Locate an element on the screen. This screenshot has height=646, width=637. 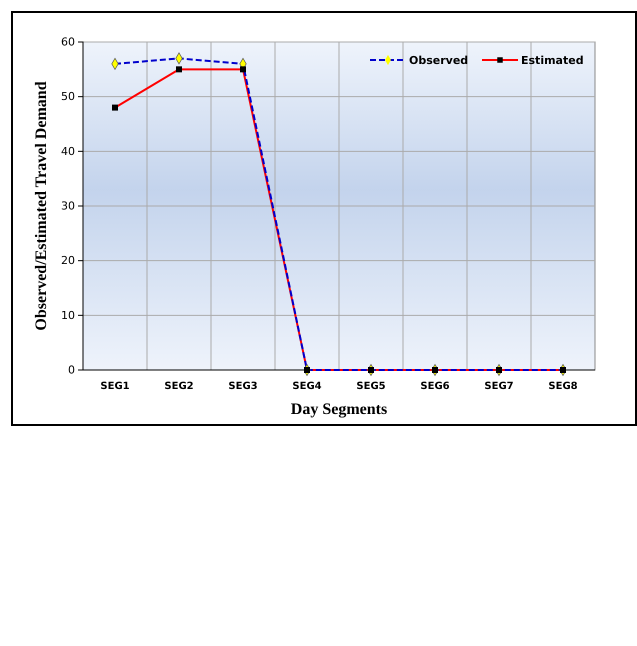
y-tick-label: 50 is located at coordinates (68, 97).